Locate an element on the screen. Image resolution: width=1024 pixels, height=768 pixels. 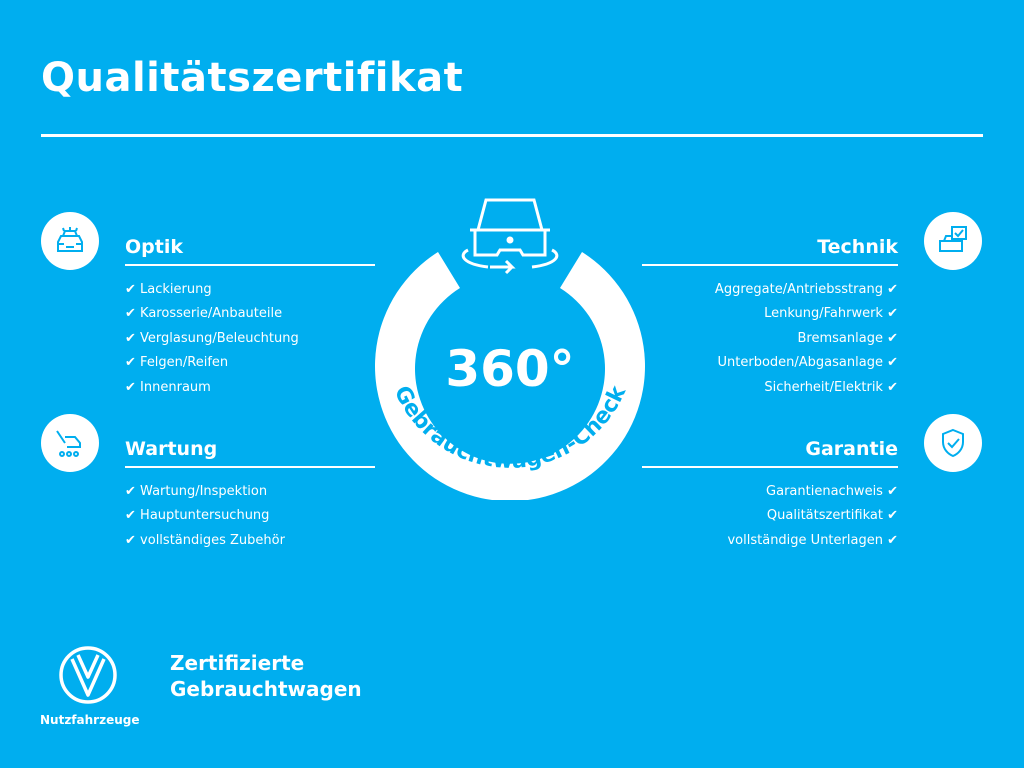
badge-ring is located at coordinates (510, 376).